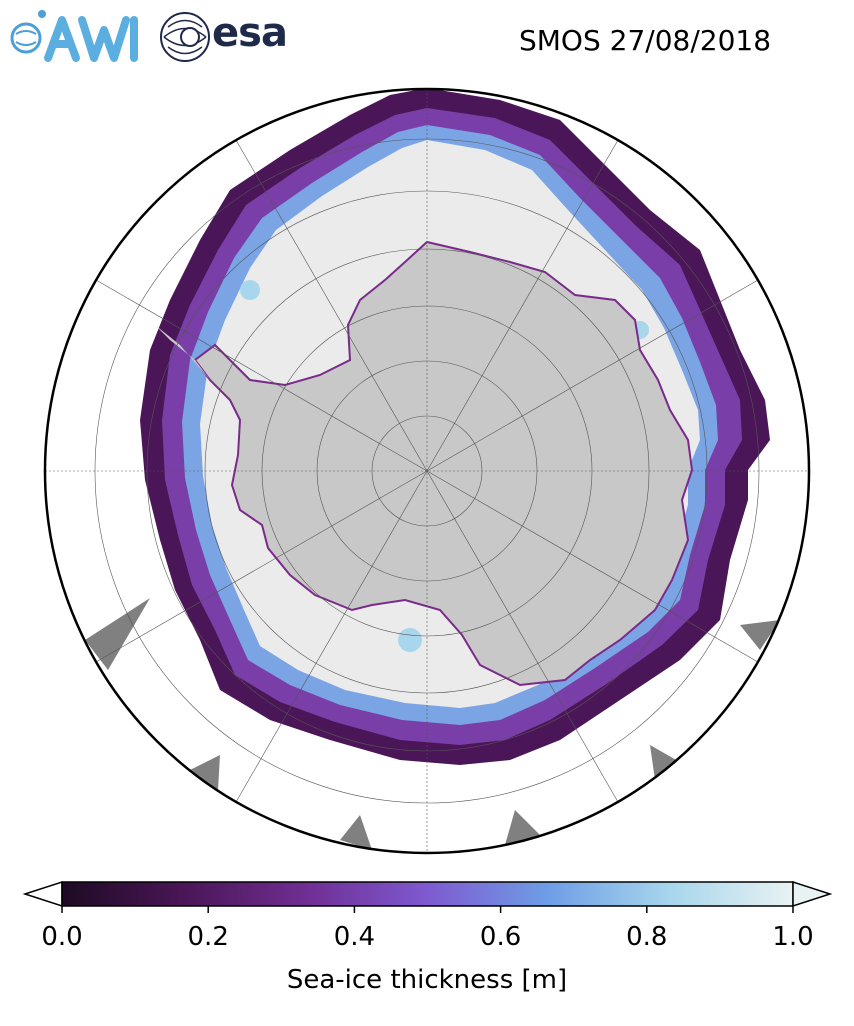 This screenshot has width=854, height=1026. What do you see at coordinates (182, 352) in the screenshot?
I see `antarctic-peninsula` at bounding box center [182, 352].